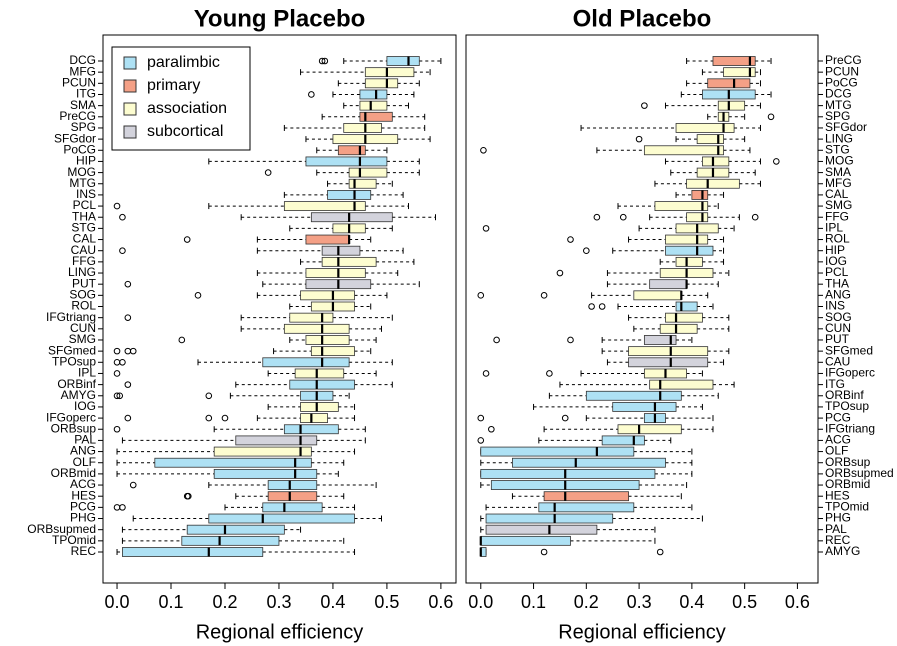  I want to click on y-tick-label: SMA, so click(838, 172).